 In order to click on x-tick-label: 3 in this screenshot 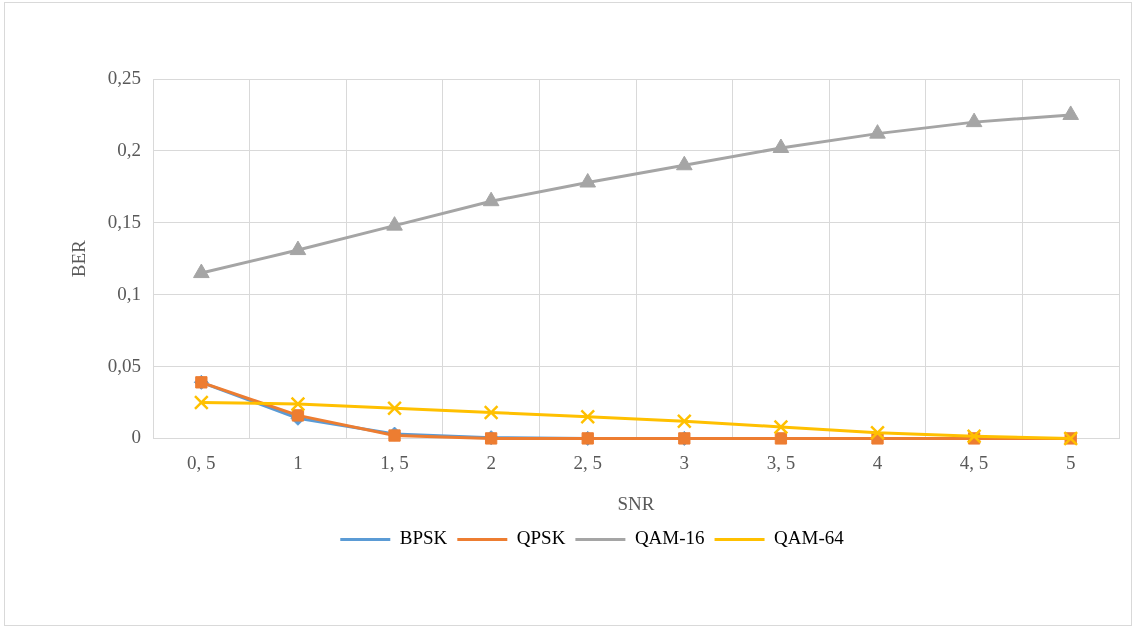, I will do `click(684, 462)`.